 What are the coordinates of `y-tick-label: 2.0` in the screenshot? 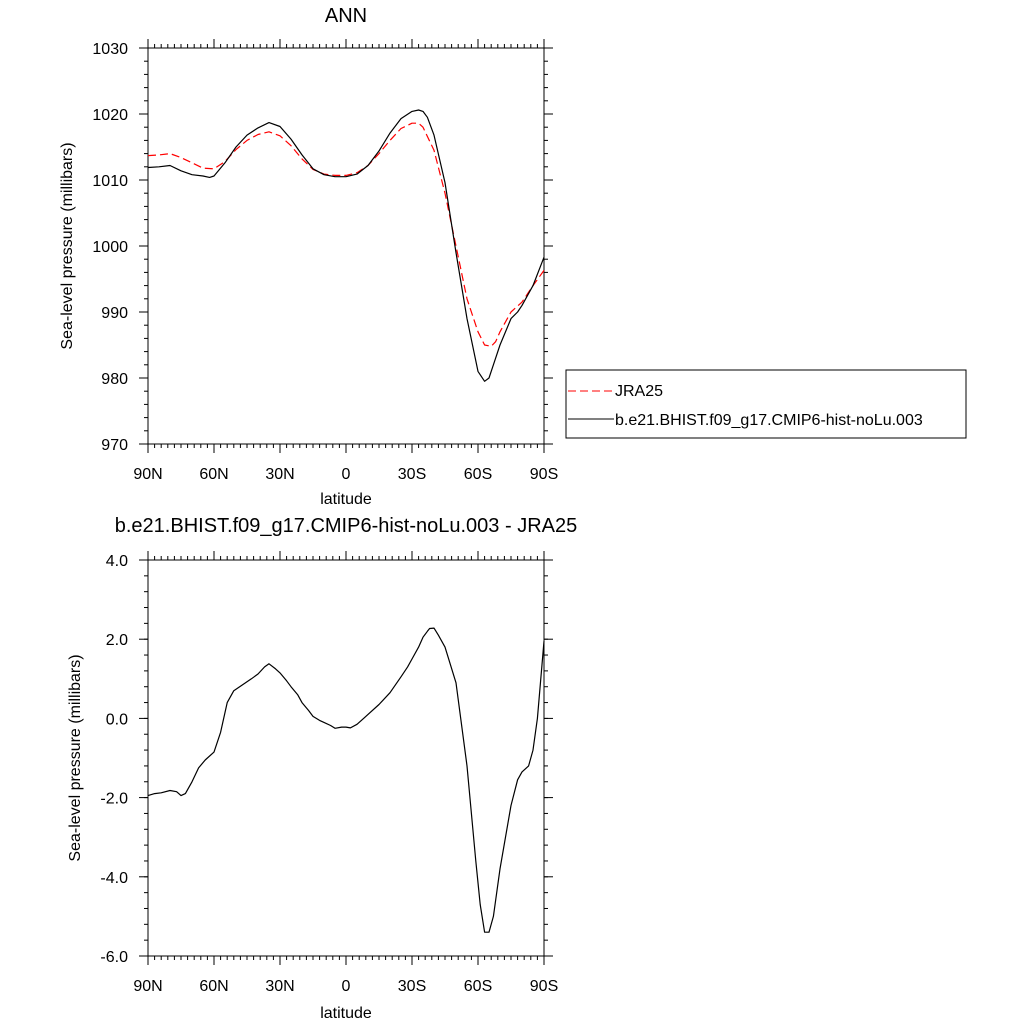 It's located at (117, 640).